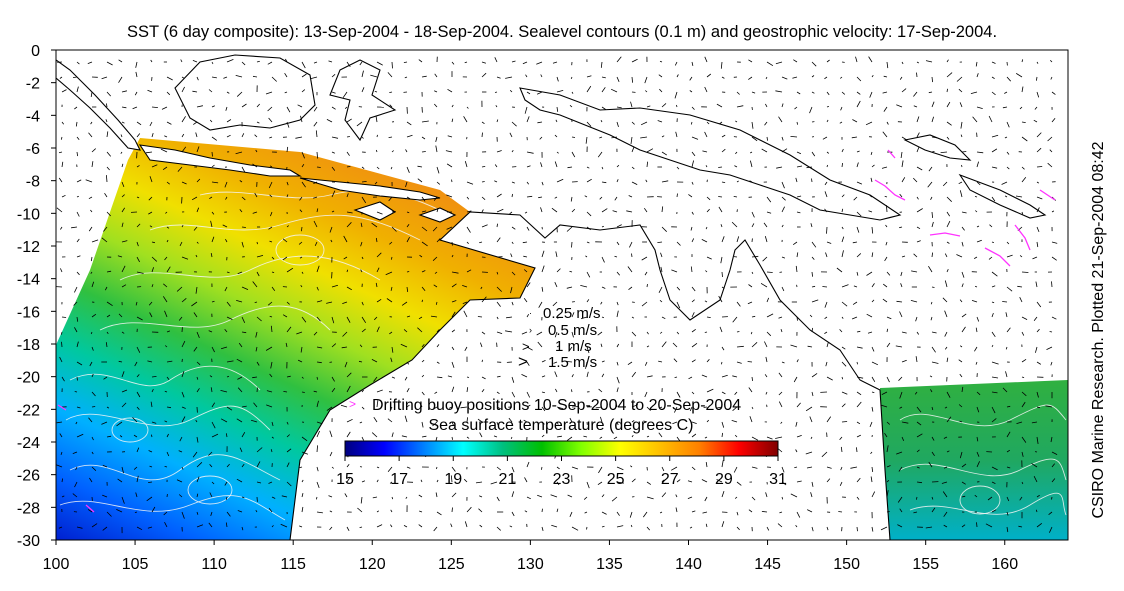  Describe the element at coordinates (28, 378) in the screenshot. I see `y-tick-label: -20` at that location.